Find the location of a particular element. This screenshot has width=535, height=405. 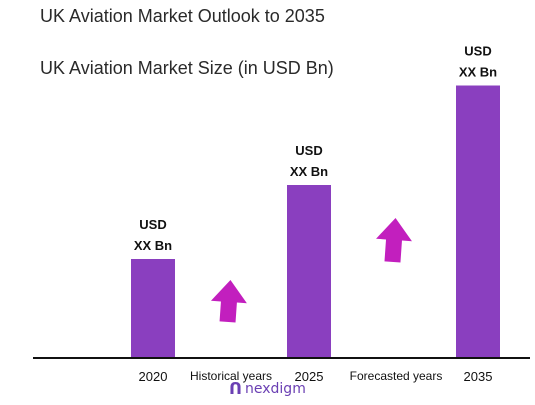

data-label-2020-0: USD is located at coordinates (152, 224).